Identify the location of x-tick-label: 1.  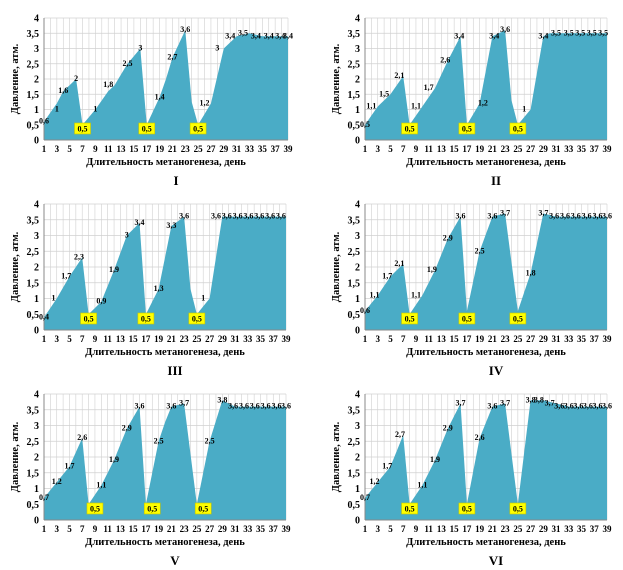
(44, 529).